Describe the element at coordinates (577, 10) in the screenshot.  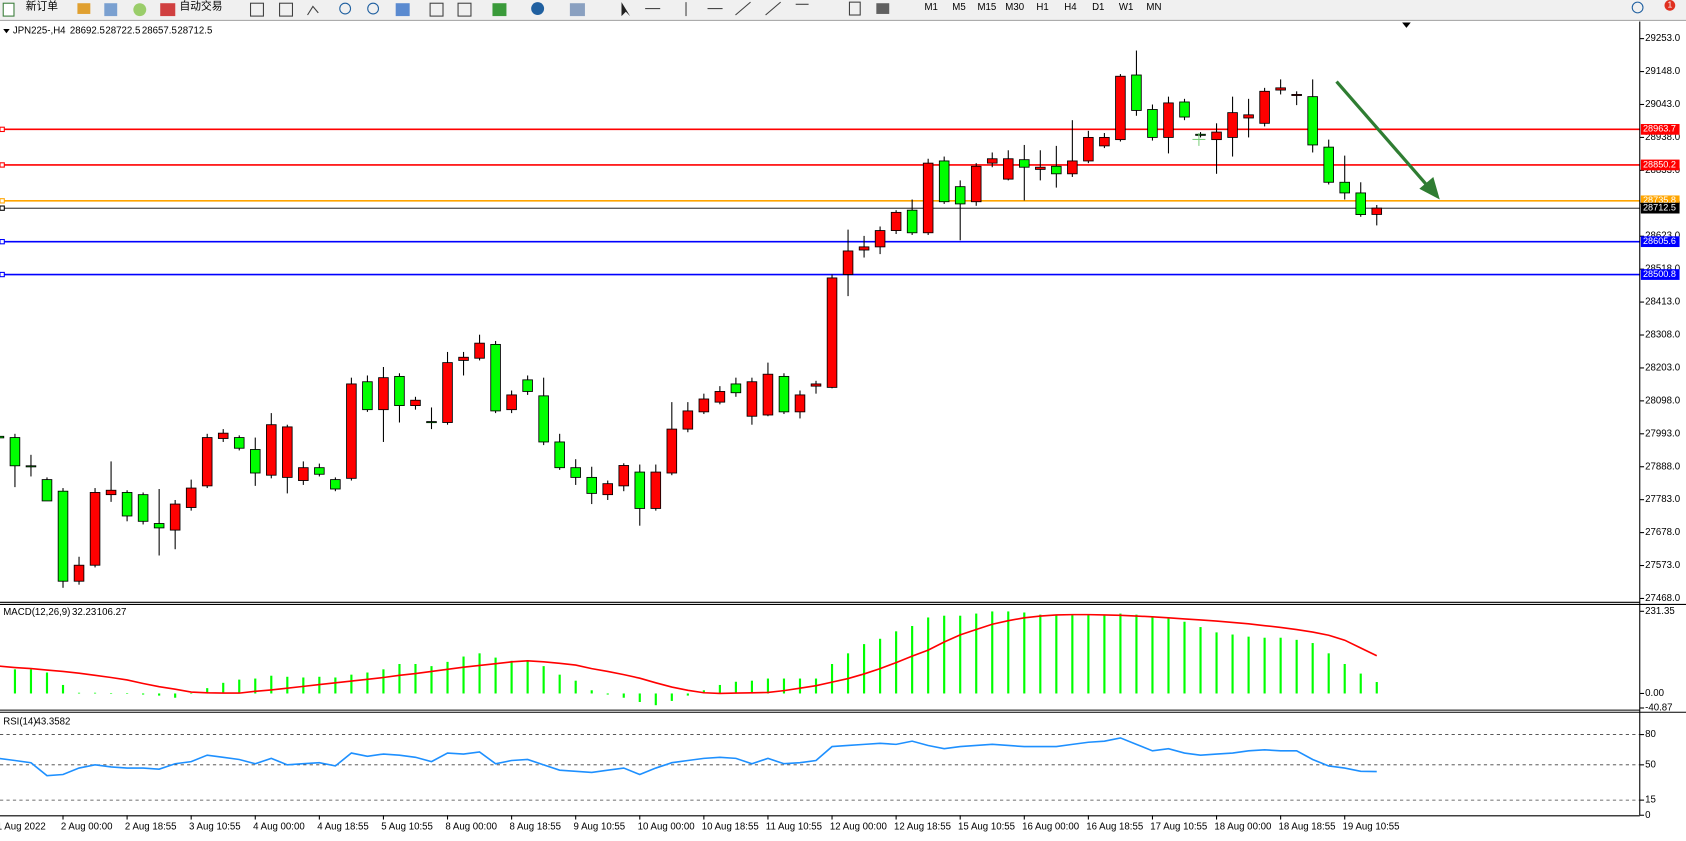
I see `templates-icon` at that location.